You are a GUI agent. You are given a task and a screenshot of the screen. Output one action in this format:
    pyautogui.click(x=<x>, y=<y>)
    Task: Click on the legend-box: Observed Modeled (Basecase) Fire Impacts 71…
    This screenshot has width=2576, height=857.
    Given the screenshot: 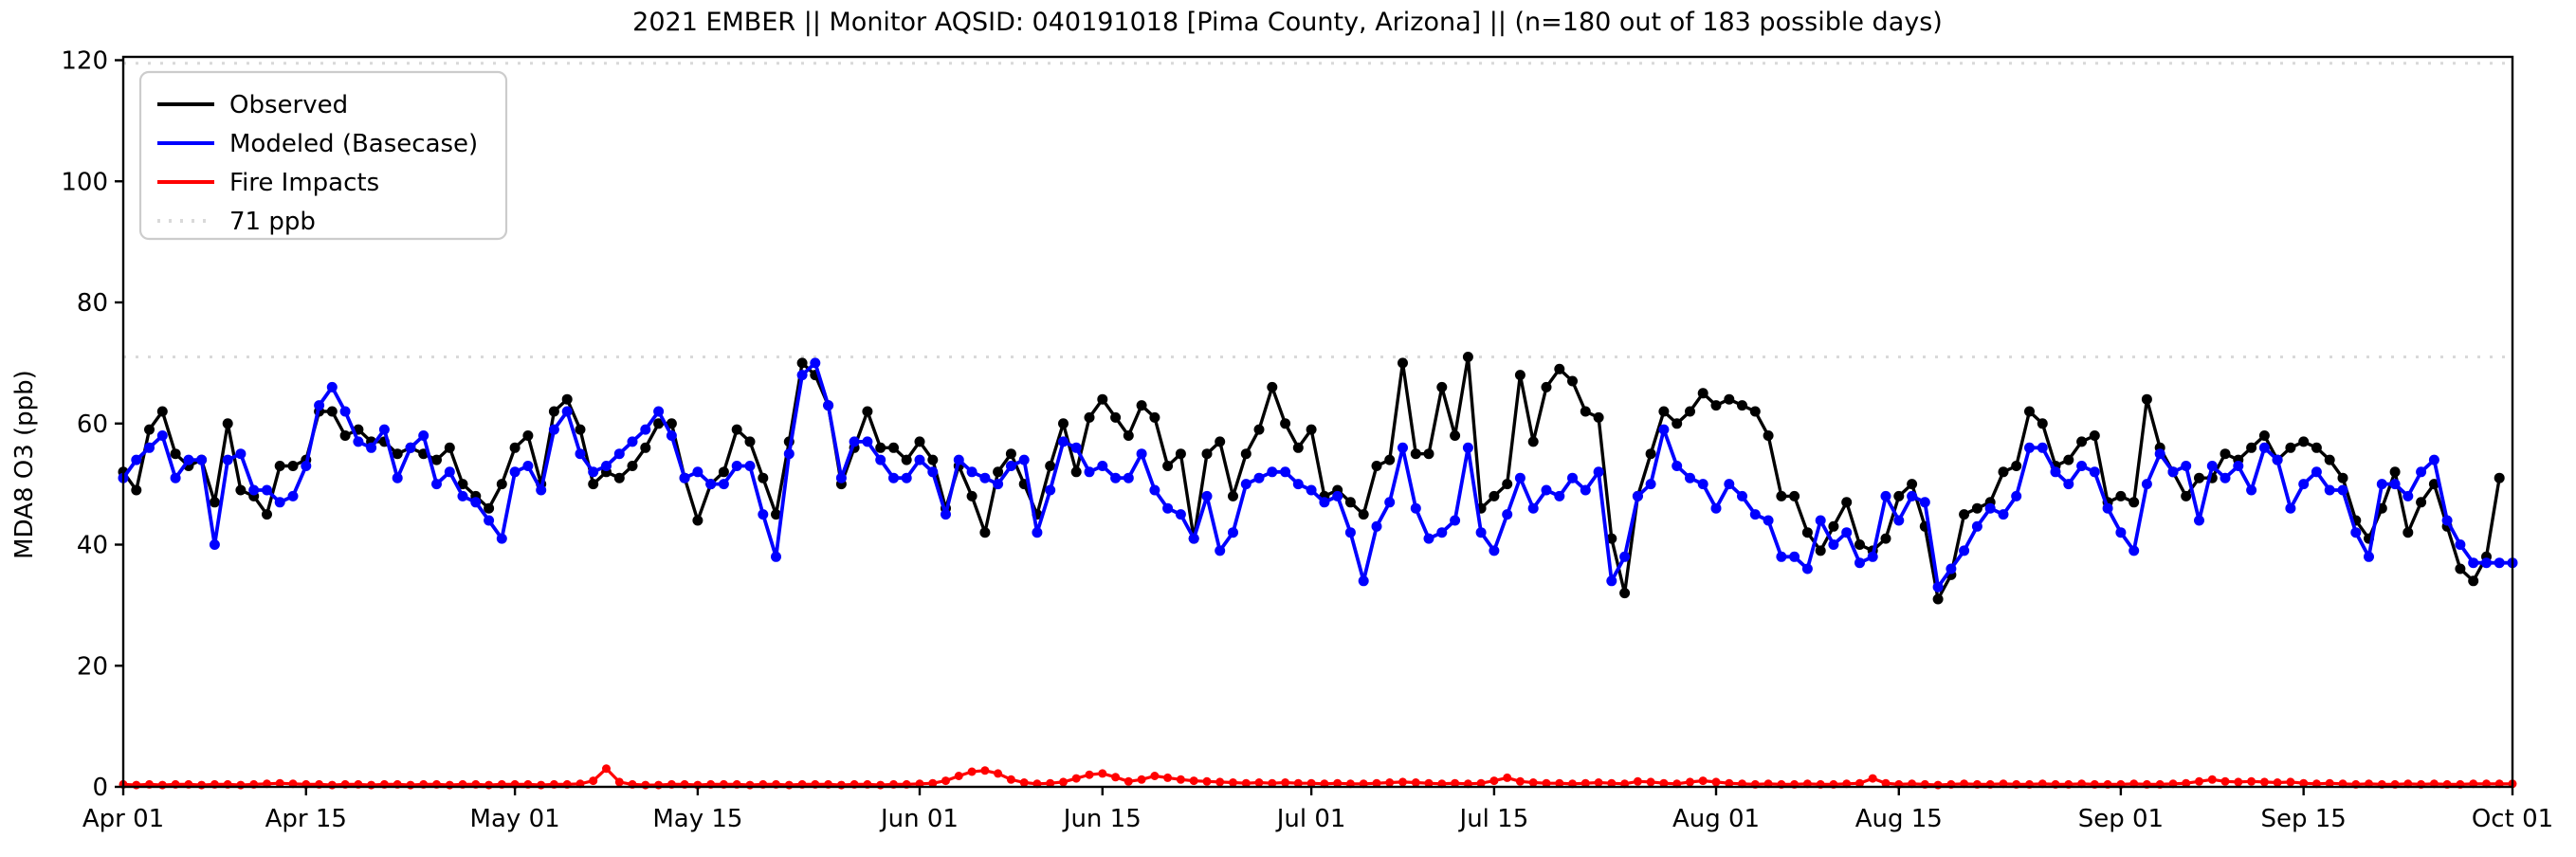 What is the action you would take?
    pyautogui.click(x=323, y=155)
    